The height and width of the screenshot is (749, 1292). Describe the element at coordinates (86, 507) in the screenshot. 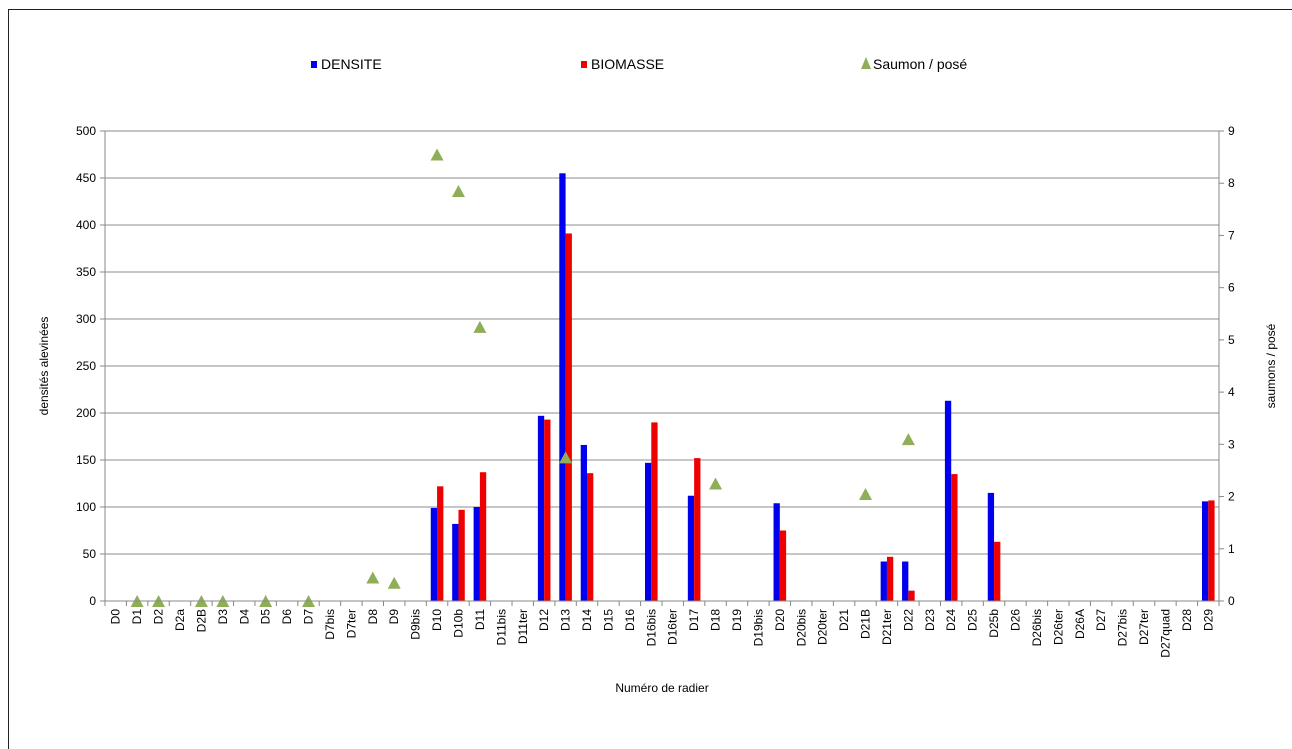

I see `y-tick-label: 100` at that location.